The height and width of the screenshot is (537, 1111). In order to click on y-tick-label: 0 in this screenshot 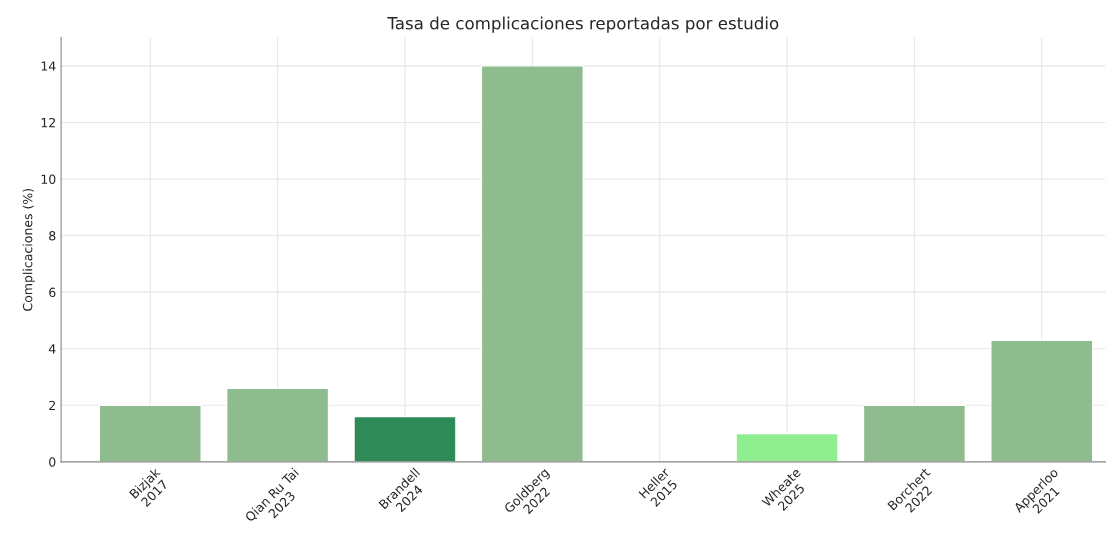, I will do `click(52, 462)`.